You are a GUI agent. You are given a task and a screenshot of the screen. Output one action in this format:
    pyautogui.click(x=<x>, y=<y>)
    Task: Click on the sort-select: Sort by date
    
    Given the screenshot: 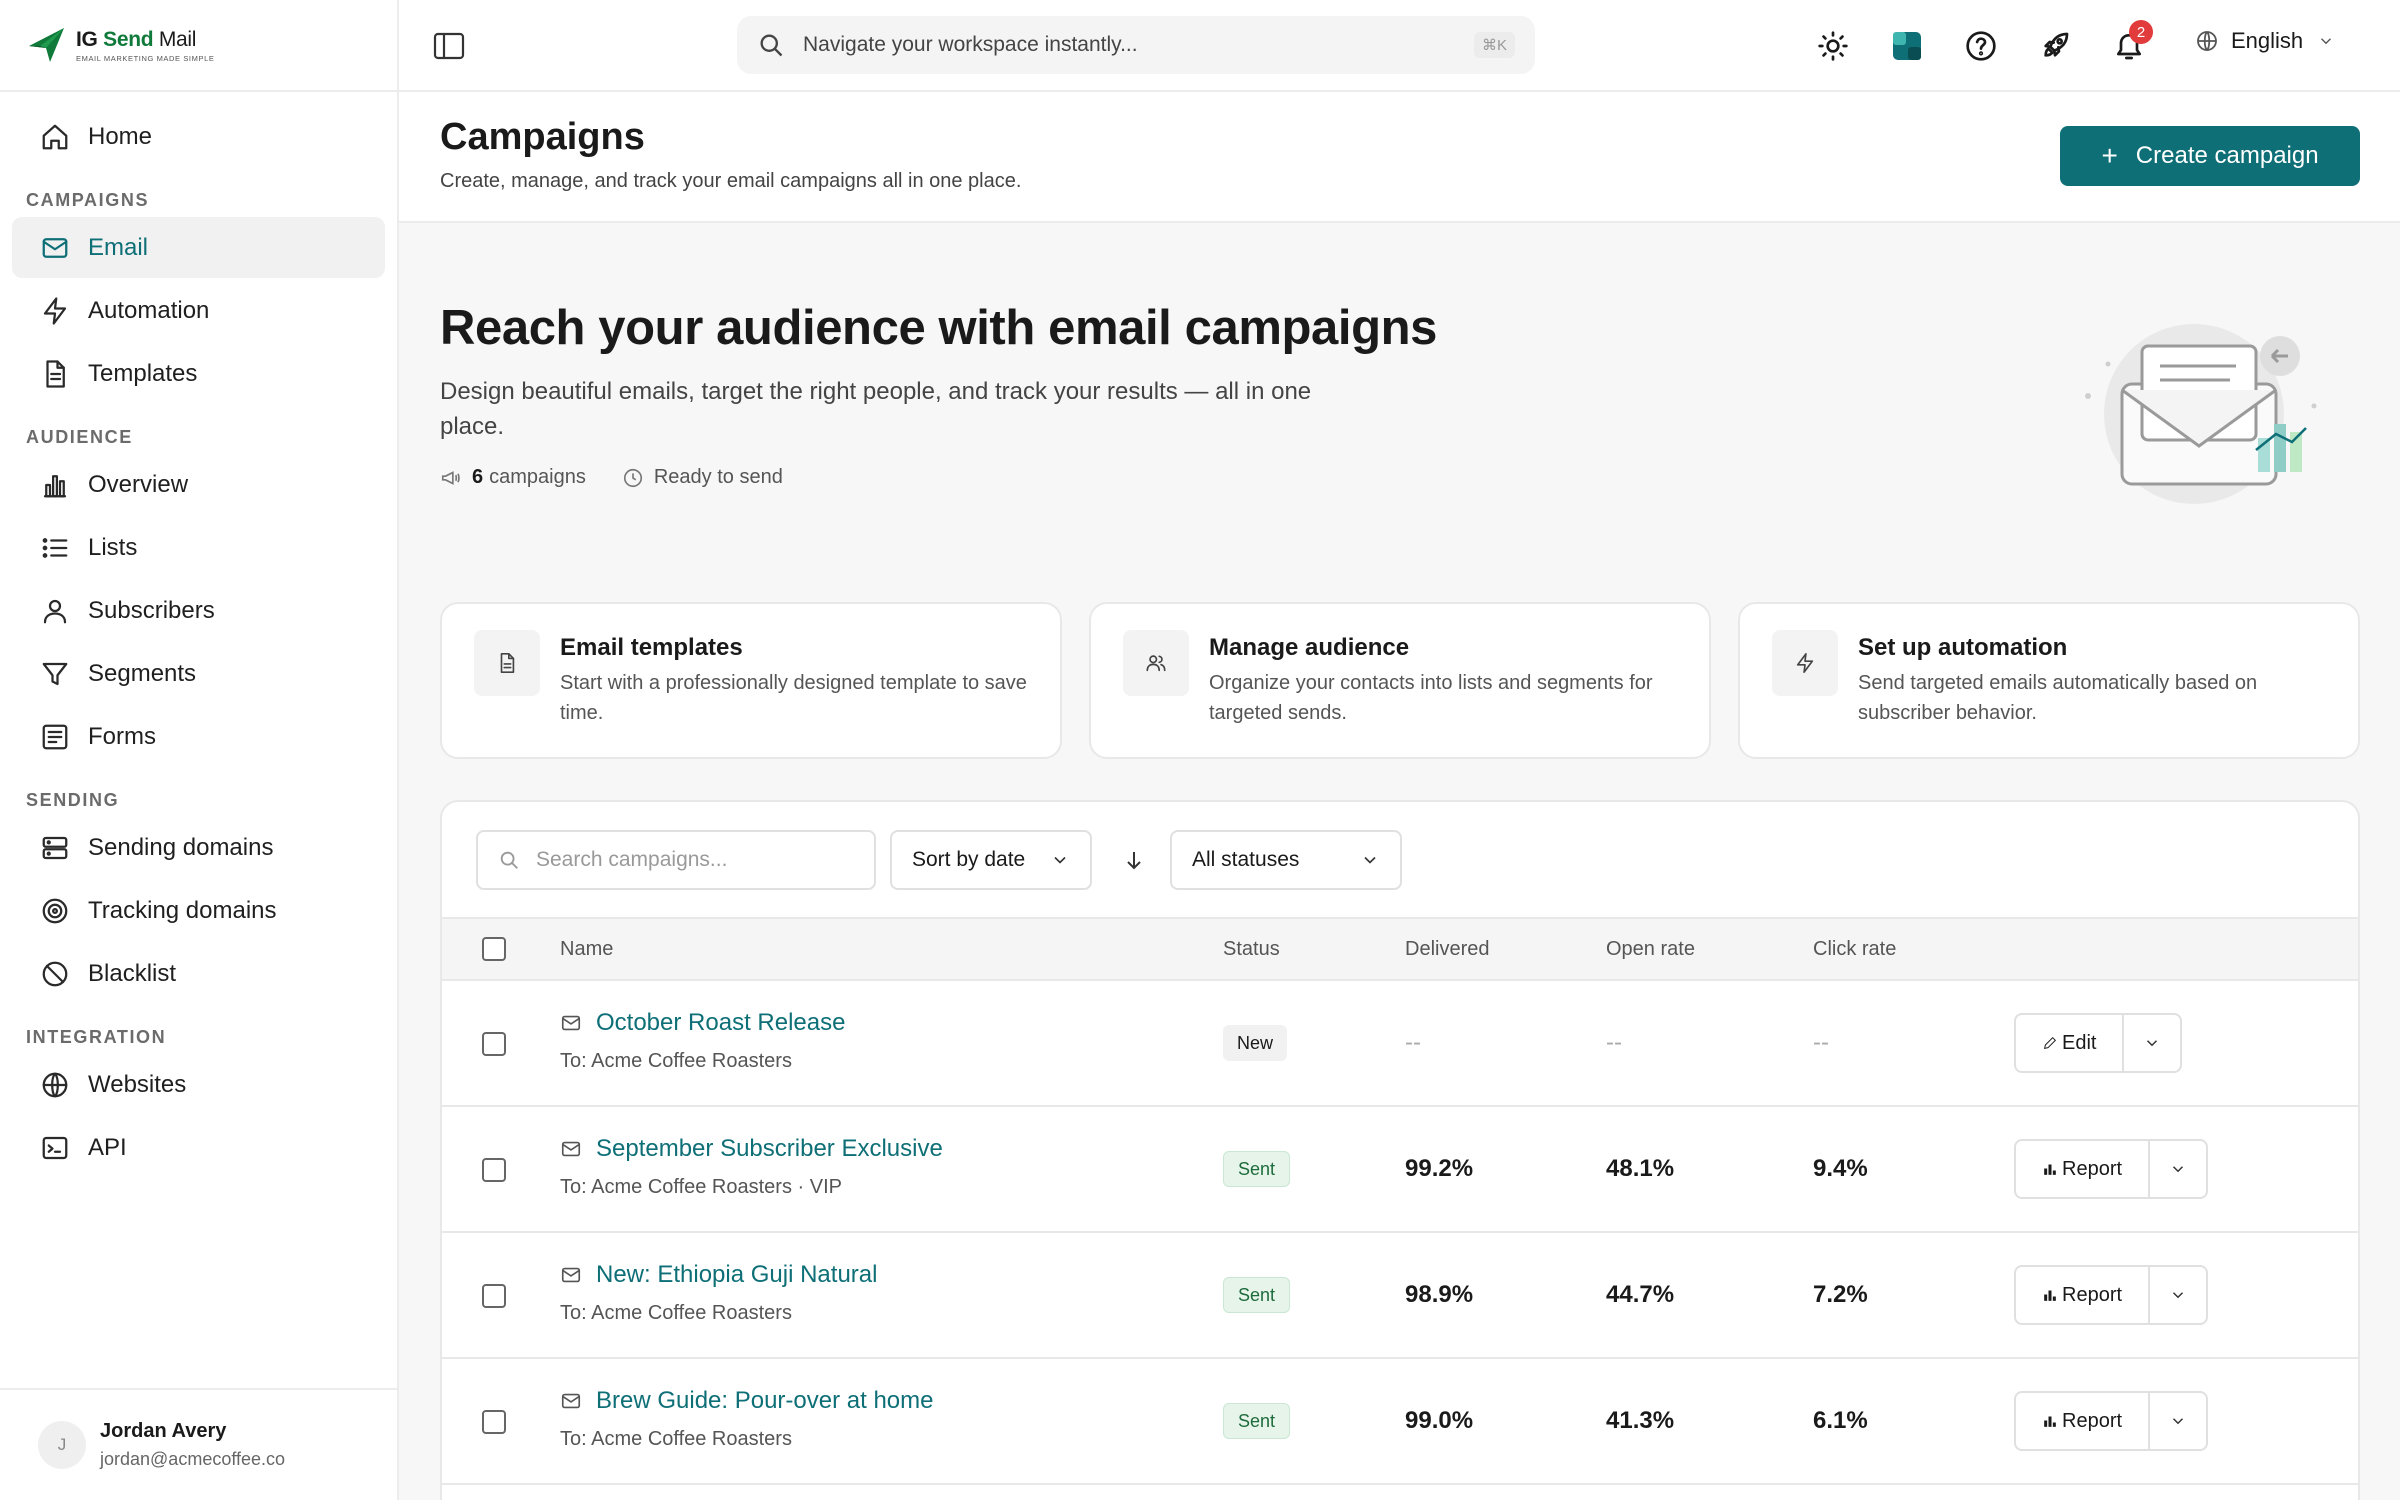 What is the action you would take?
    pyautogui.click(x=991, y=859)
    